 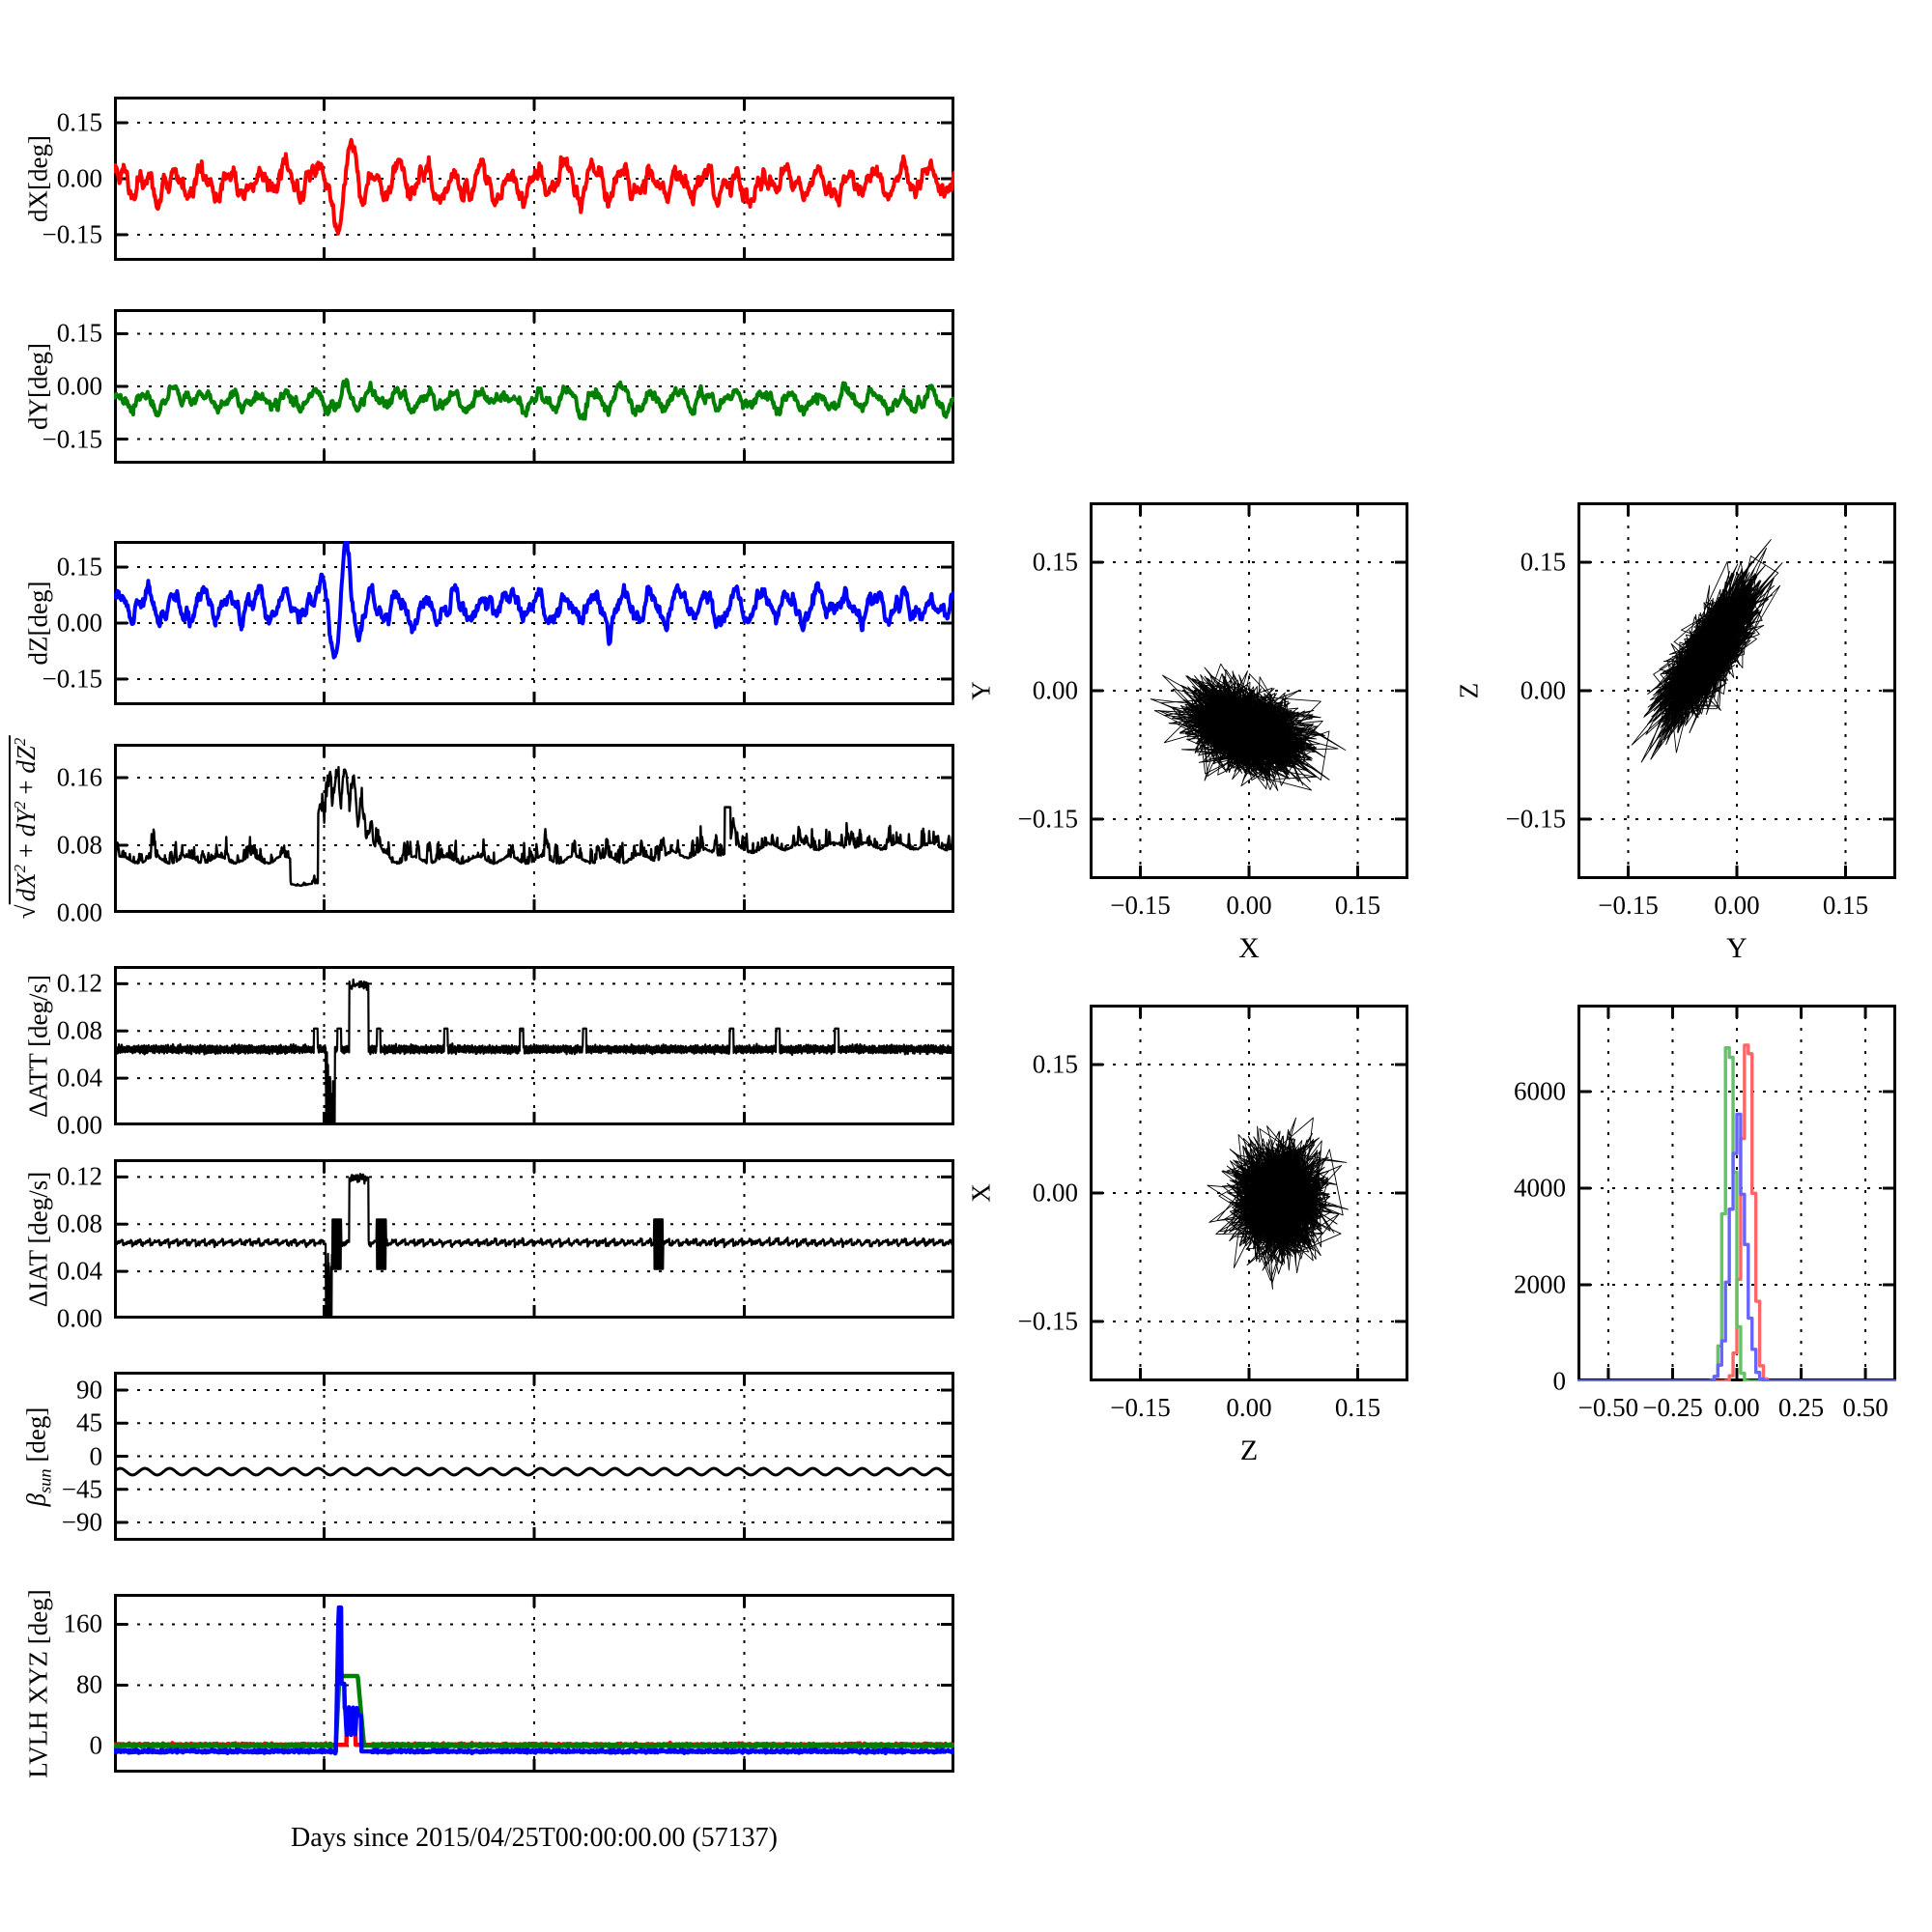 I want to click on panel-histogram, so click(x=1736, y=1193).